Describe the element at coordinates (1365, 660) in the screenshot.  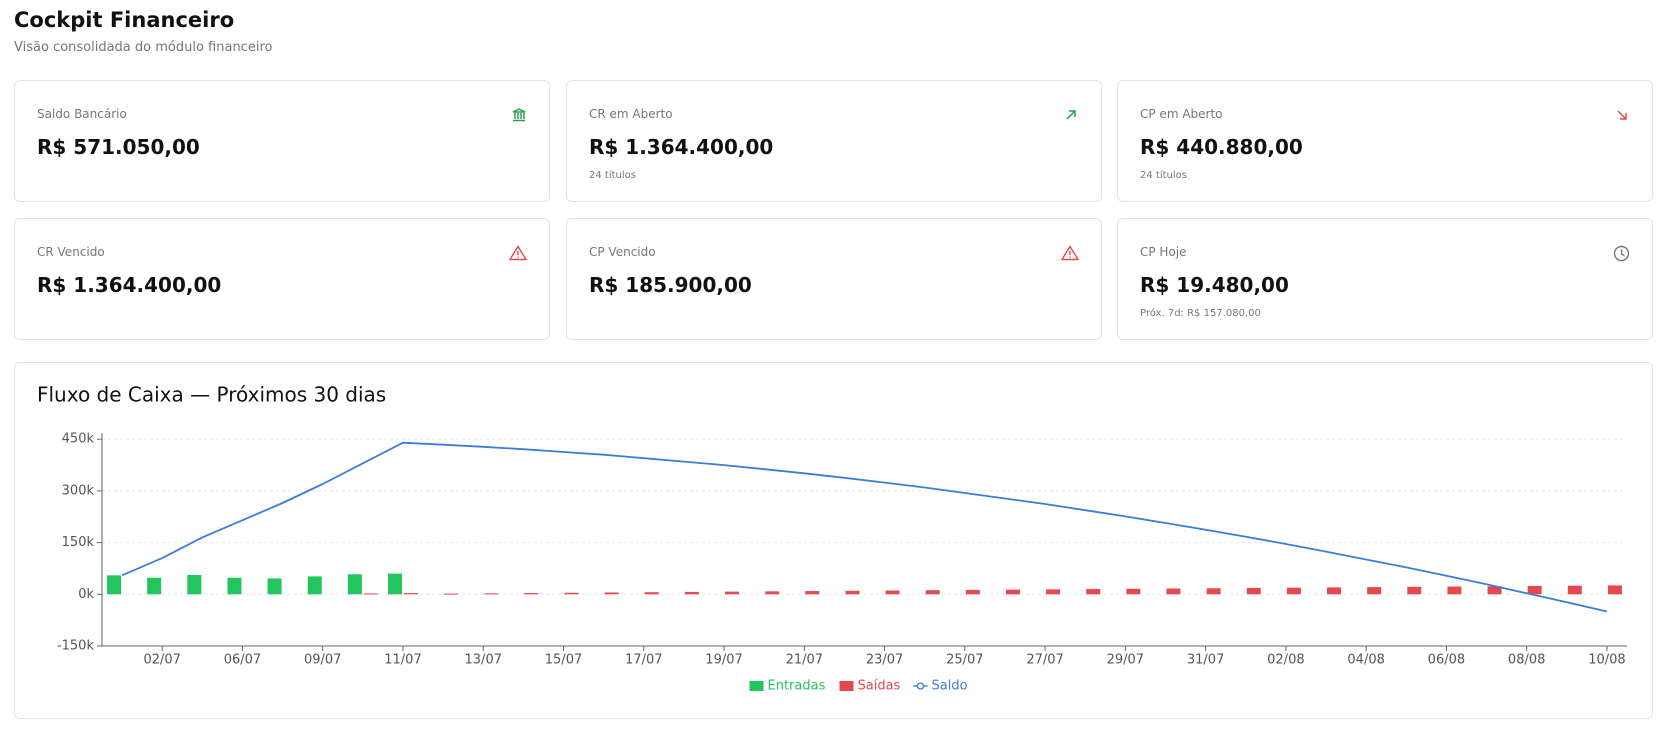
I see `x-tick-label: 04/08` at that location.